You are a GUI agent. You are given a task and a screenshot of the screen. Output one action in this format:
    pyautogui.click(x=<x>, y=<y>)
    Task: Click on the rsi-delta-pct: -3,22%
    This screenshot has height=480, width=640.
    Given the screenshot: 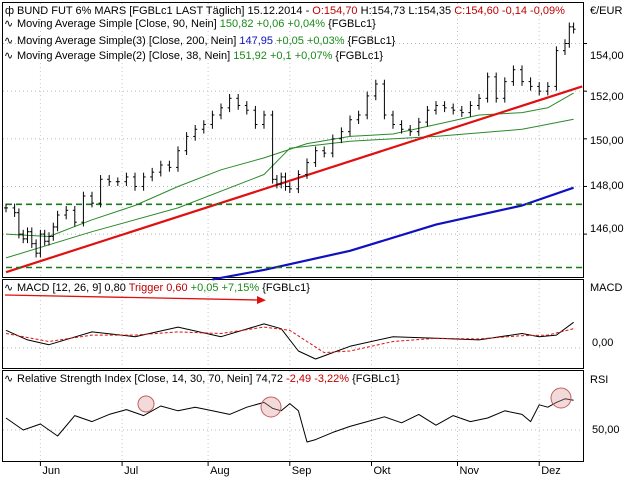 What is the action you would take?
    pyautogui.click(x=330, y=379)
    